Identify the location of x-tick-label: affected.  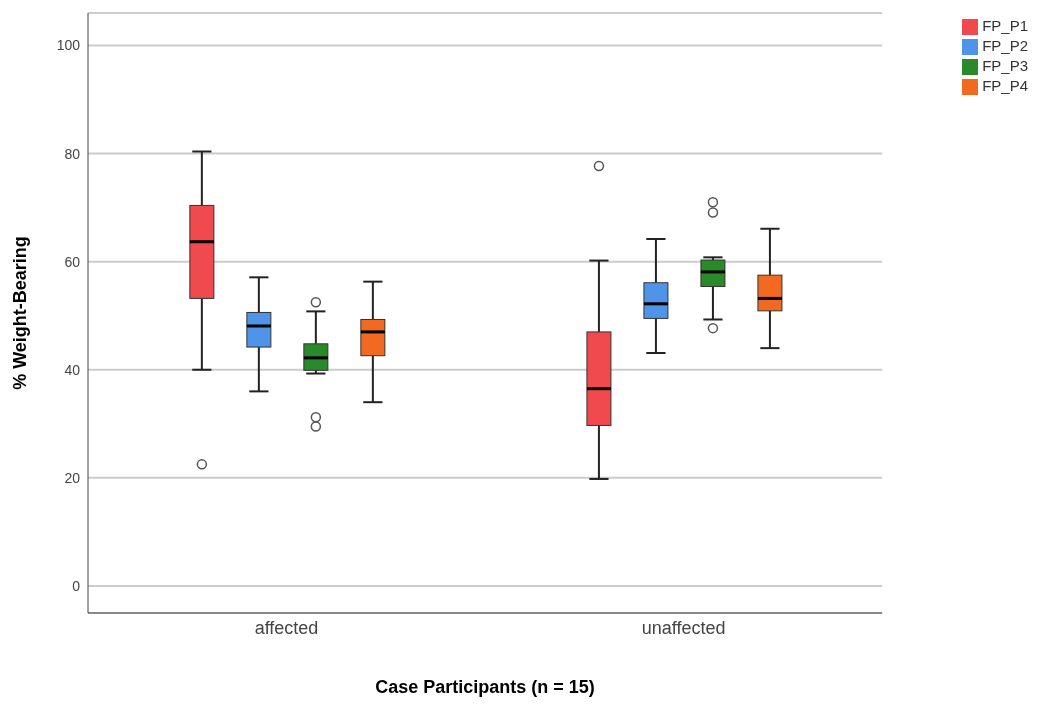
(286, 627).